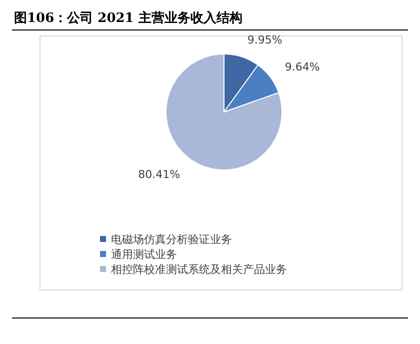  Describe the element at coordinates (171, 239) in the screenshot. I see `legend-label: 电磁场仿真分析验证业务` at that location.